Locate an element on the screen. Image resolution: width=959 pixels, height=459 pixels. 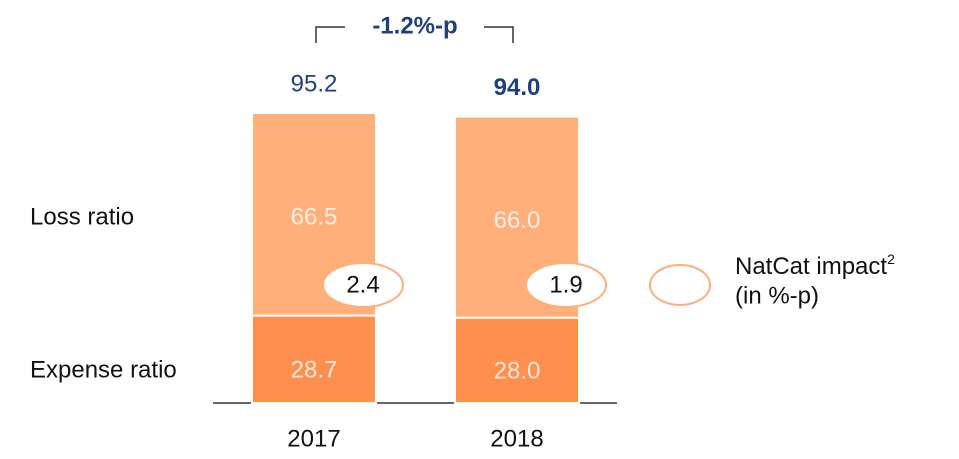
series-label: Loss ratio is located at coordinates (82, 216).